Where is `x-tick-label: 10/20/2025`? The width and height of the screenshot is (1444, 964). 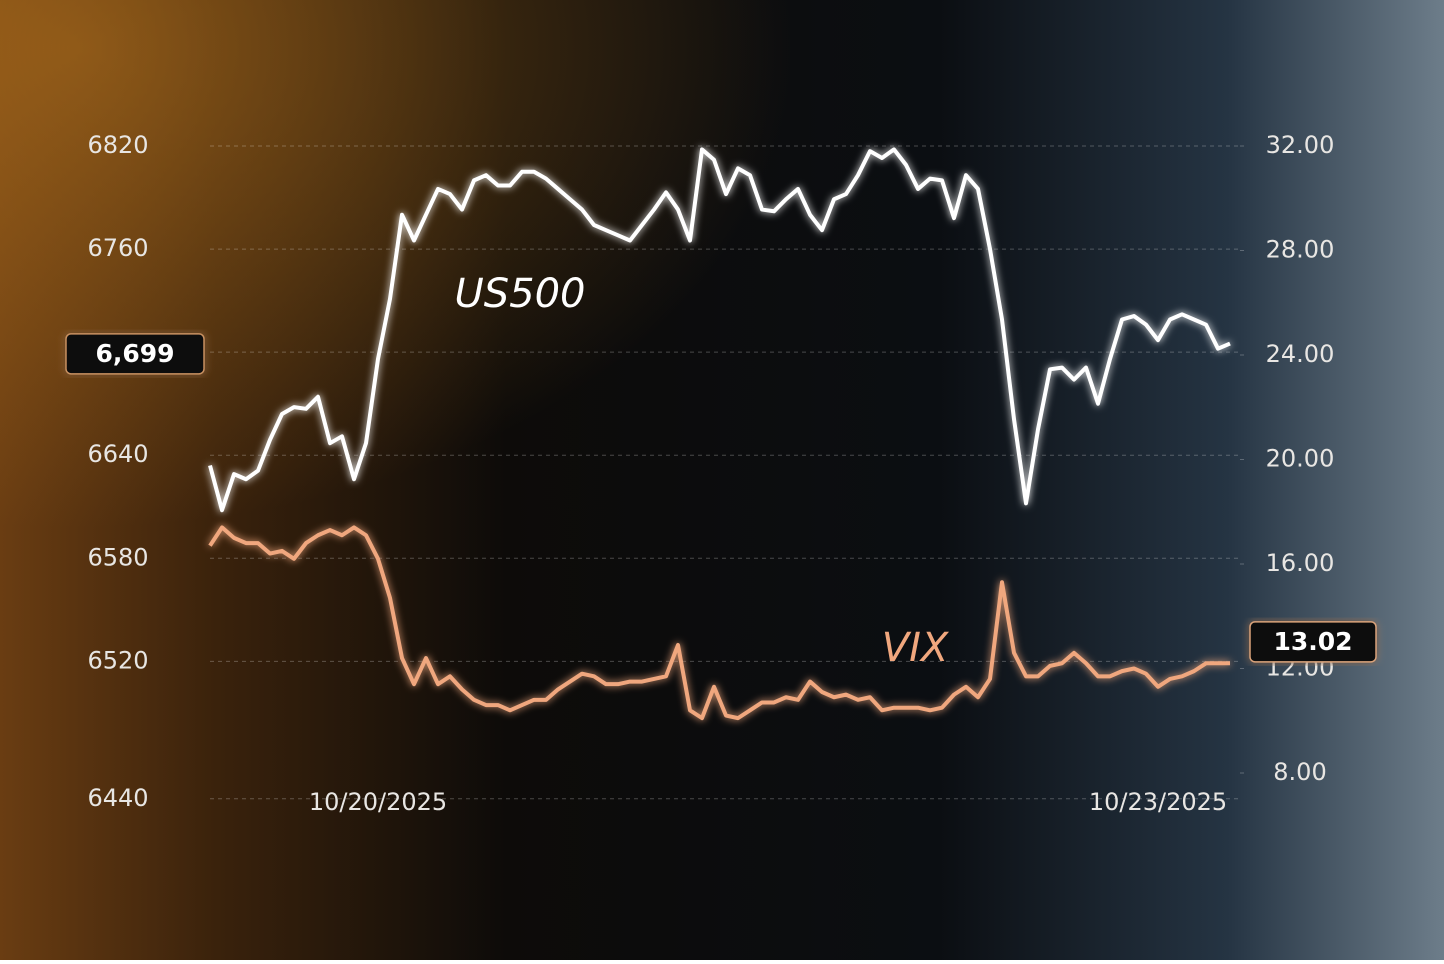
x-tick-label: 10/20/2025 is located at coordinates (378, 802).